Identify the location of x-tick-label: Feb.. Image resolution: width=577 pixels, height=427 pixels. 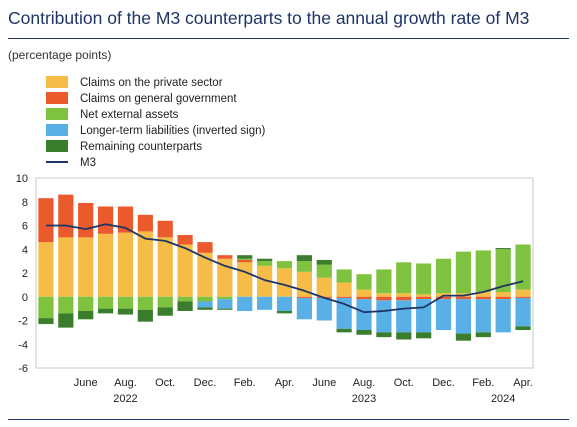
(245, 383).